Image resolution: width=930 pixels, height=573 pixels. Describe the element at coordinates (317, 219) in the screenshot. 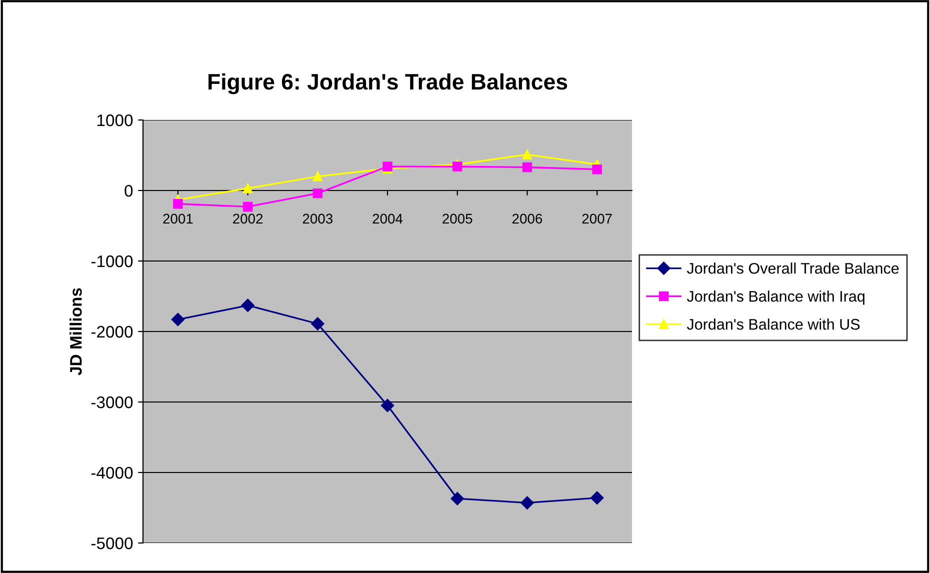

I see `x-tick-label: 2003` at that location.